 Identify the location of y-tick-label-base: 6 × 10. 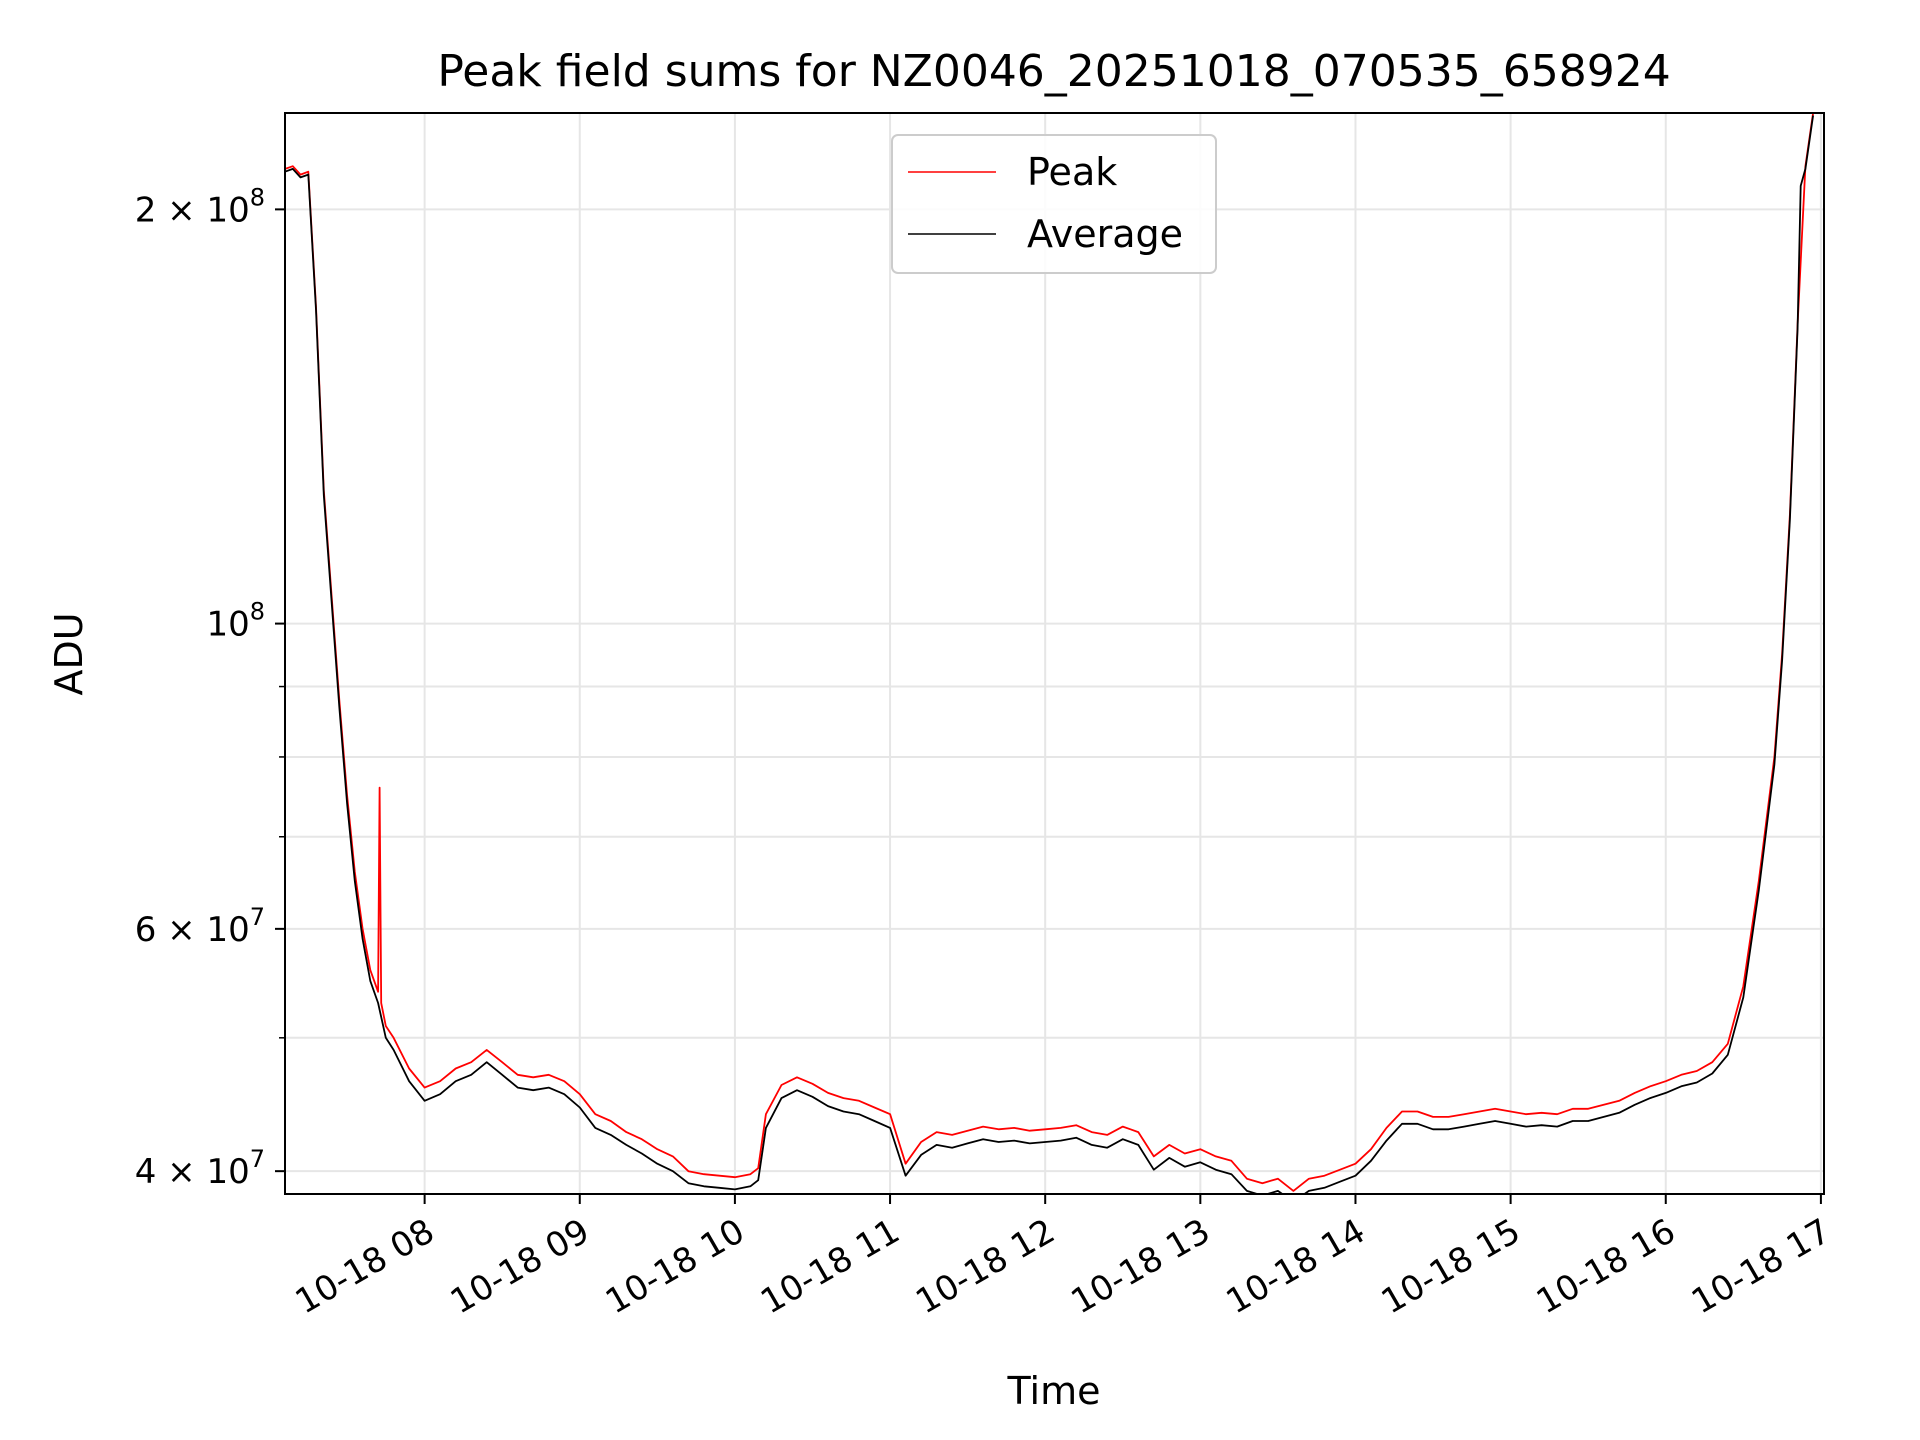
(192, 930).